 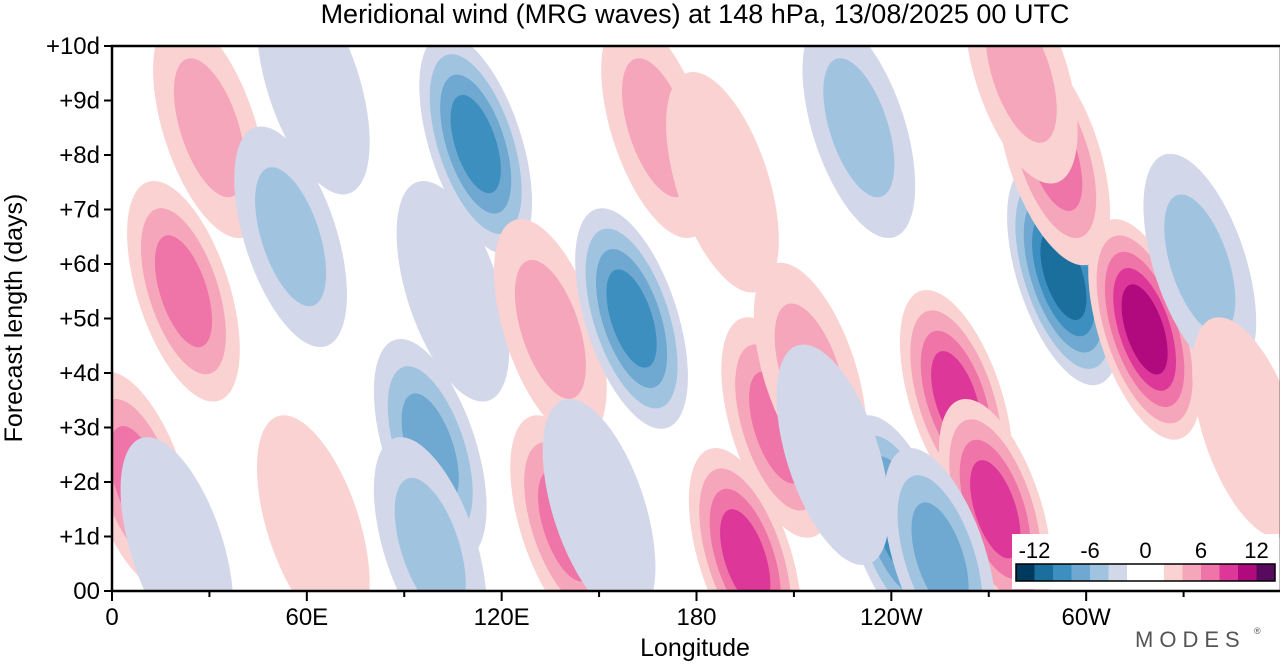 What do you see at coordinates (1035, 550) in the screenshot?
I see `colorbar-label: -12` at bounding box center [1035, 550].